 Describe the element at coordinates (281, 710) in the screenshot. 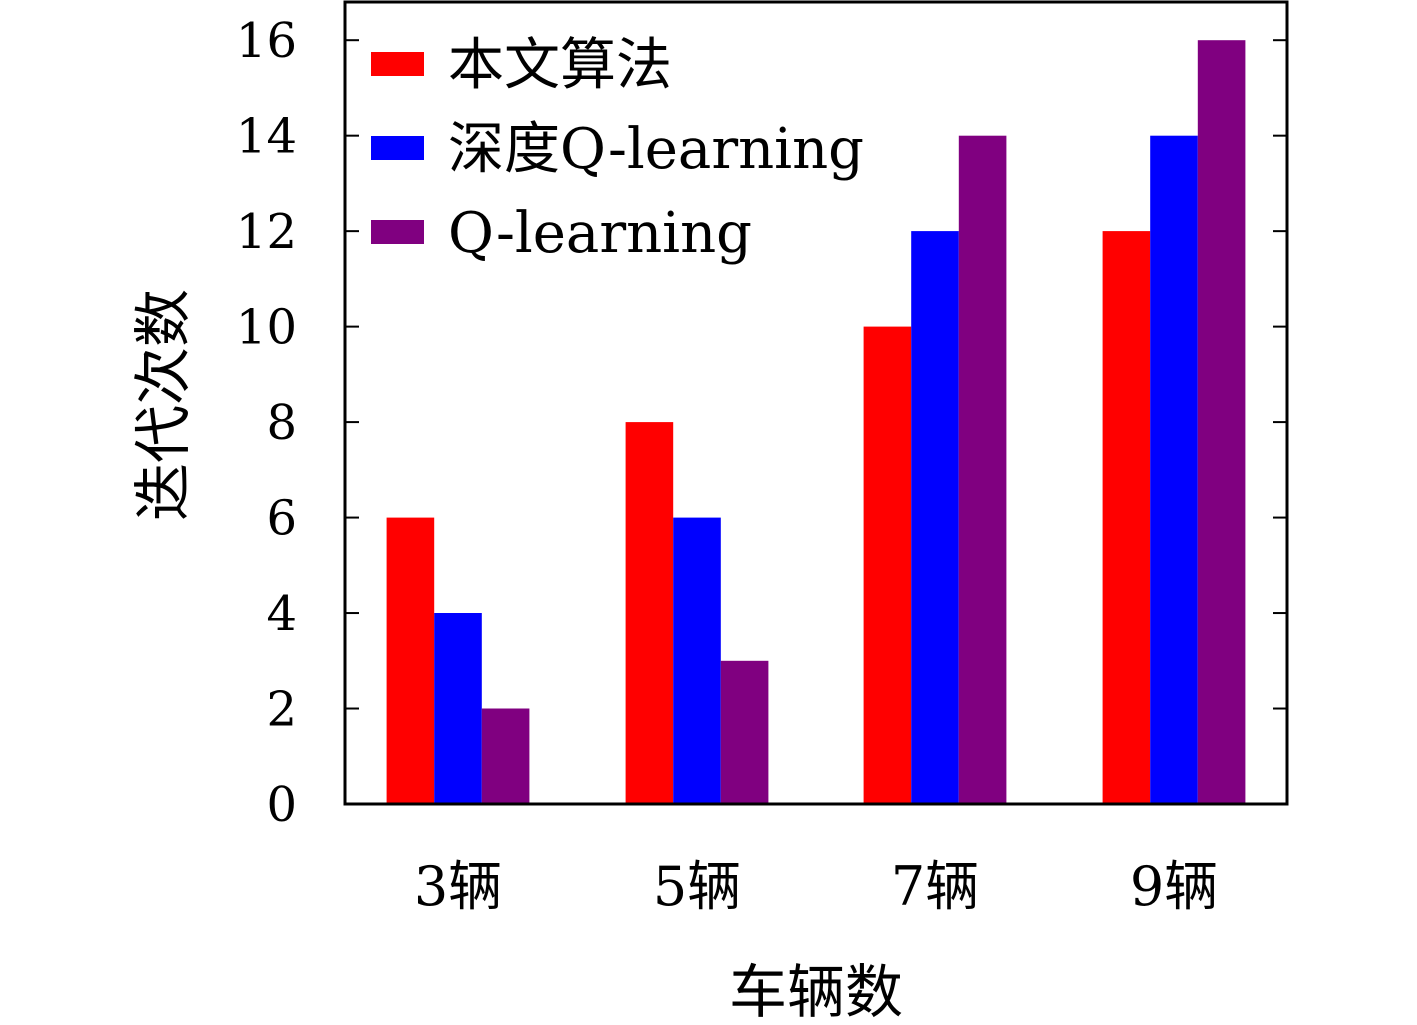

I see `y-tick-label-1: 2` at that location.